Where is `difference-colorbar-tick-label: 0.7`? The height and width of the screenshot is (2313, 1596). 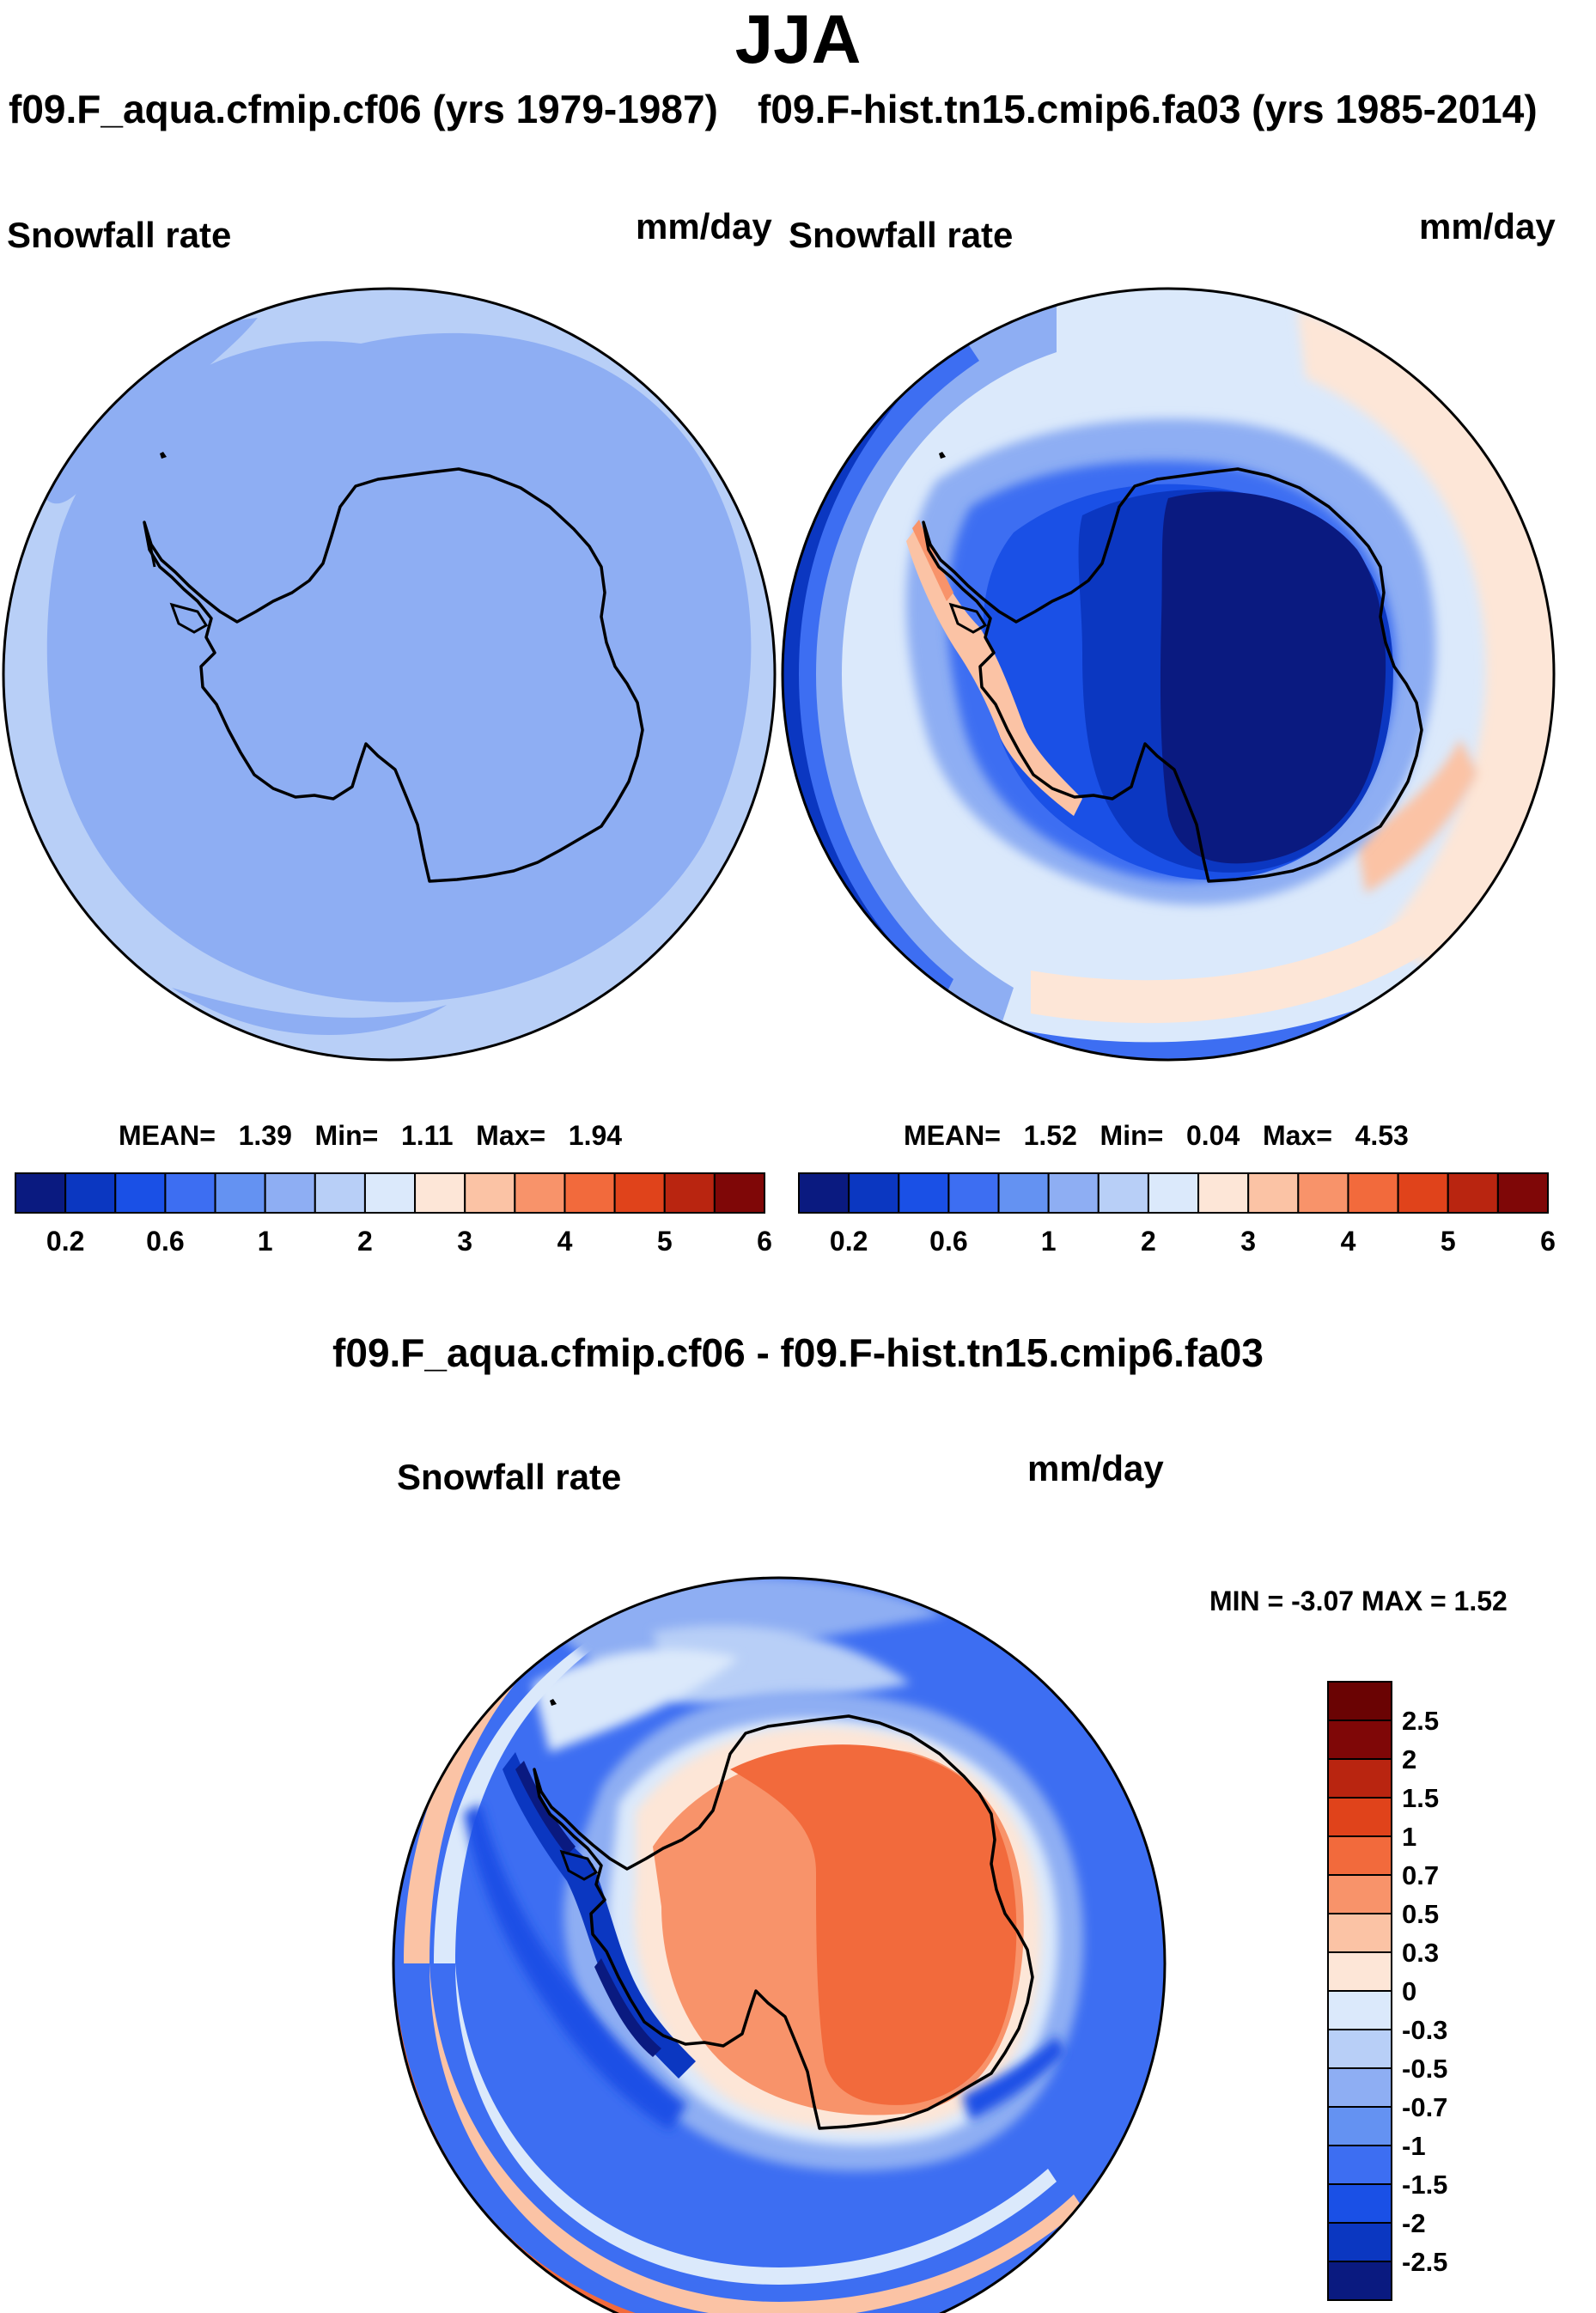 difference-colorbar-tick-label: 0.7 is located at coordinates (1420, 1875).